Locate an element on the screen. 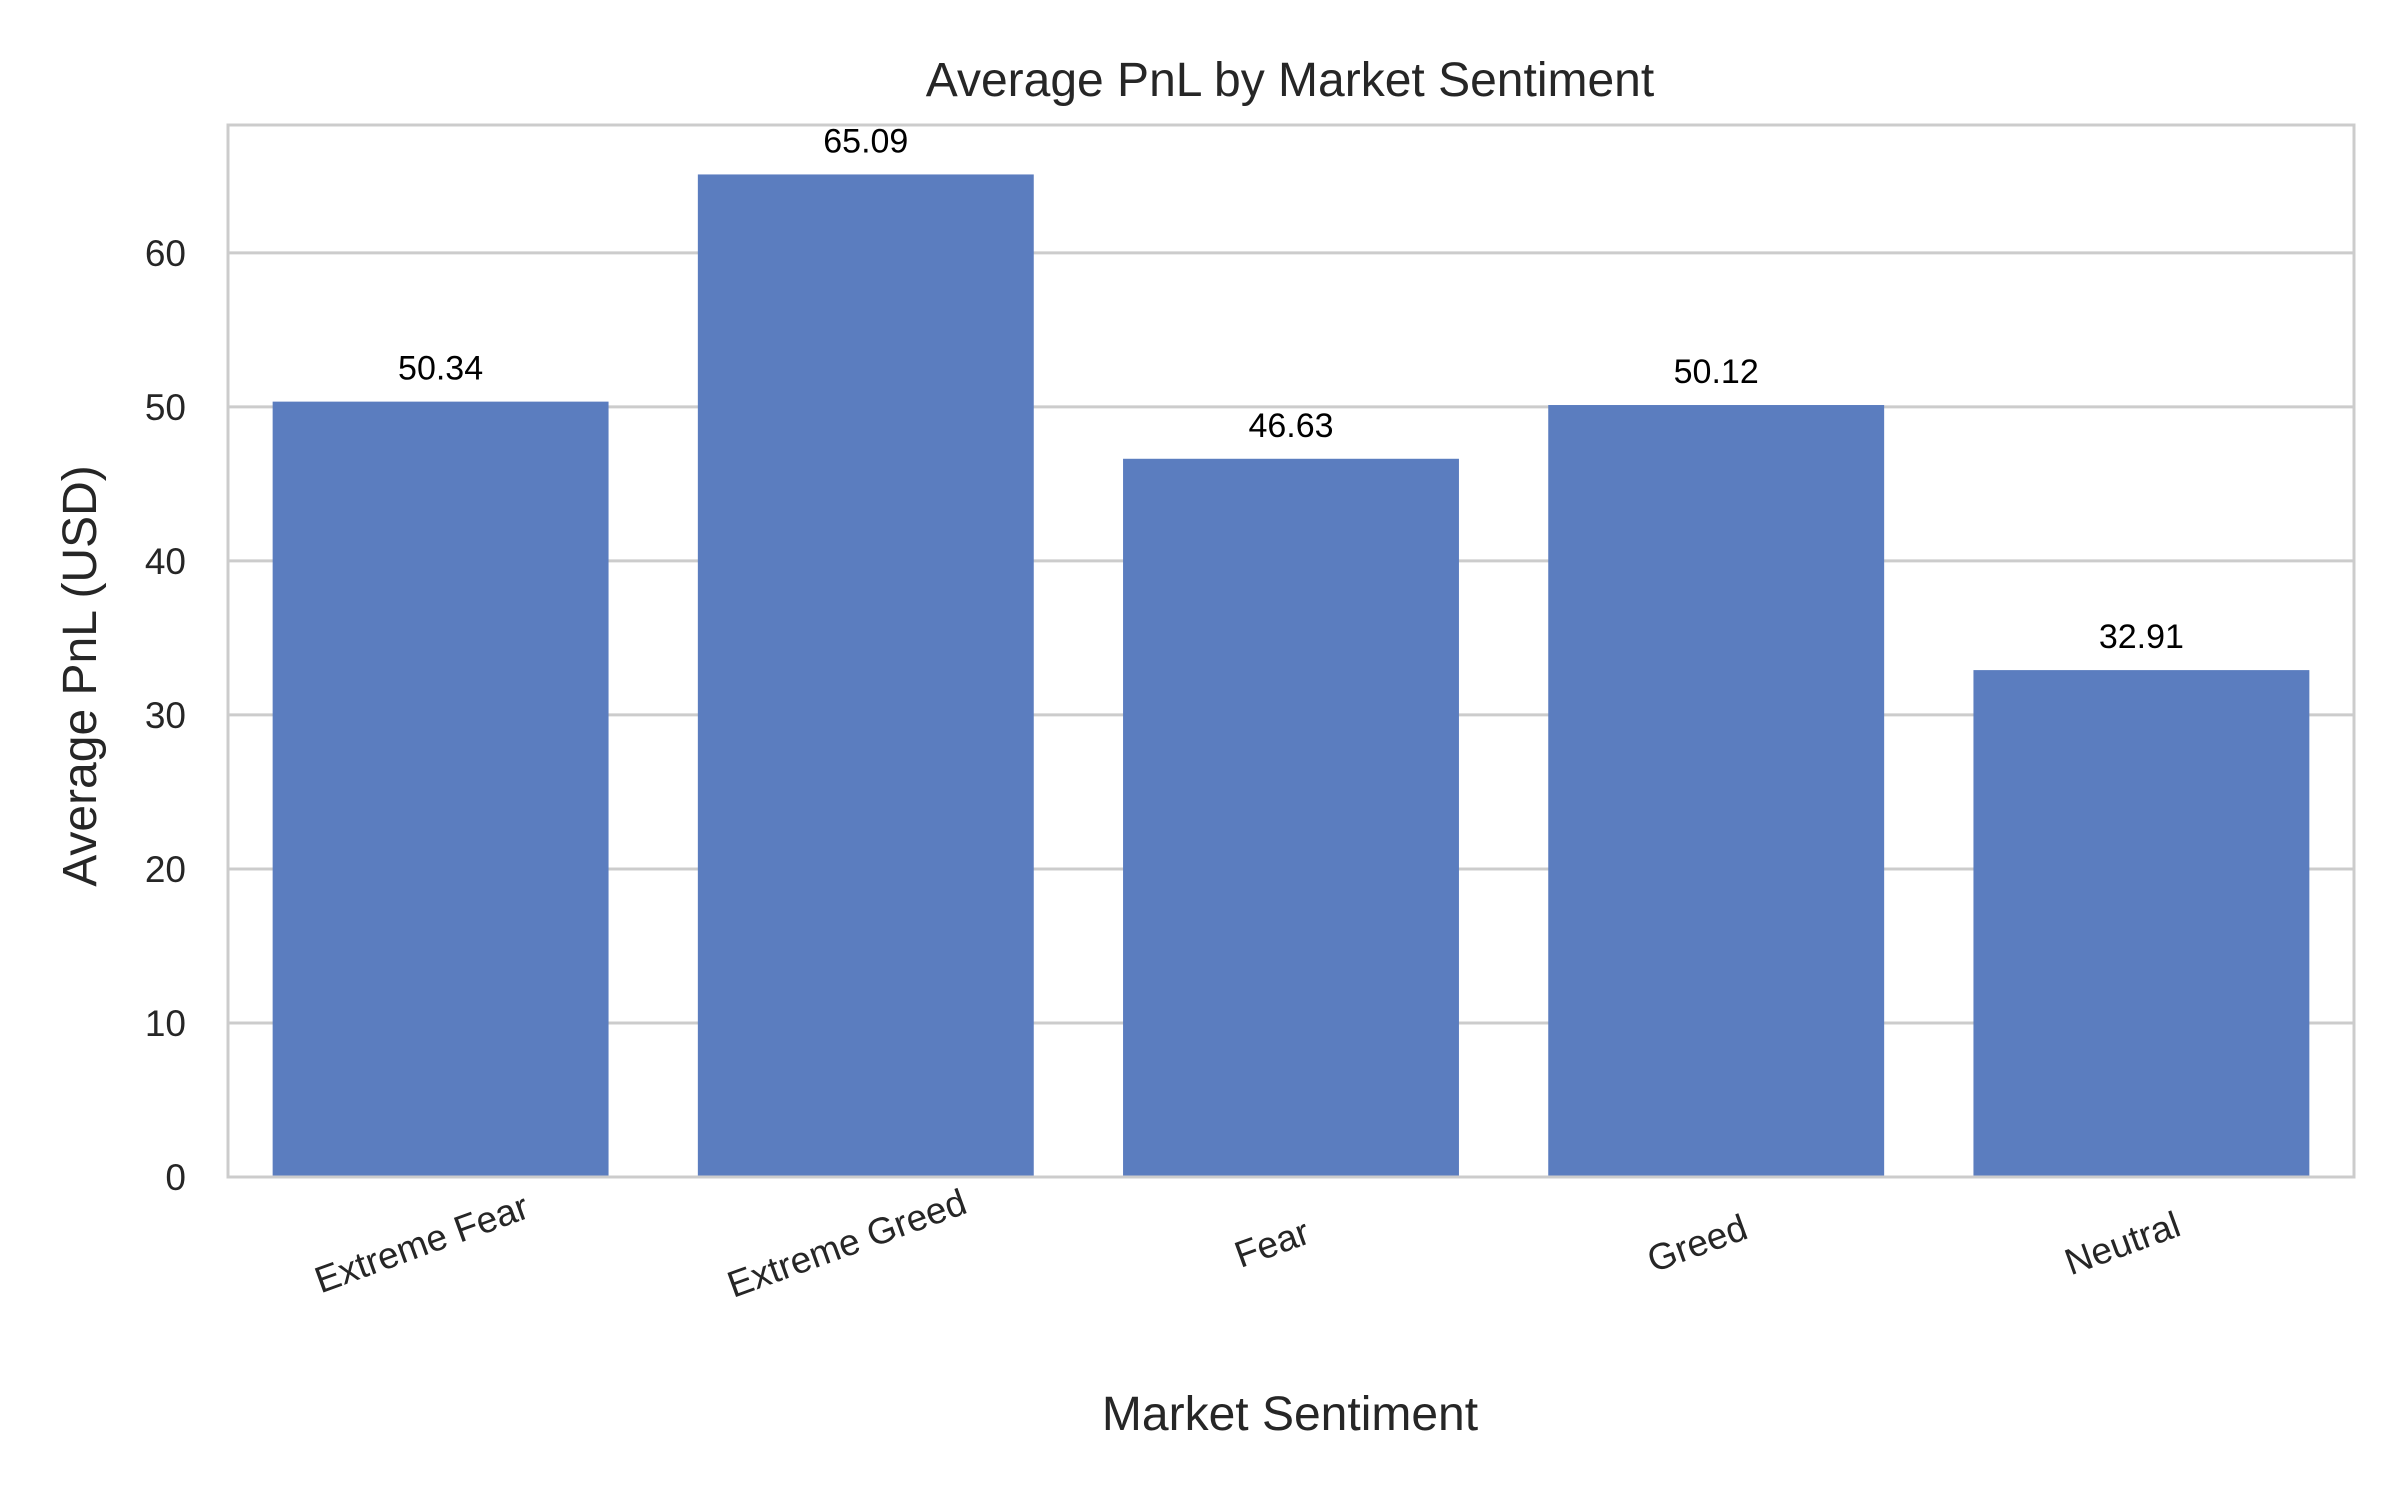  y-tick-label: 0 is located at coordinates (175, 1177).